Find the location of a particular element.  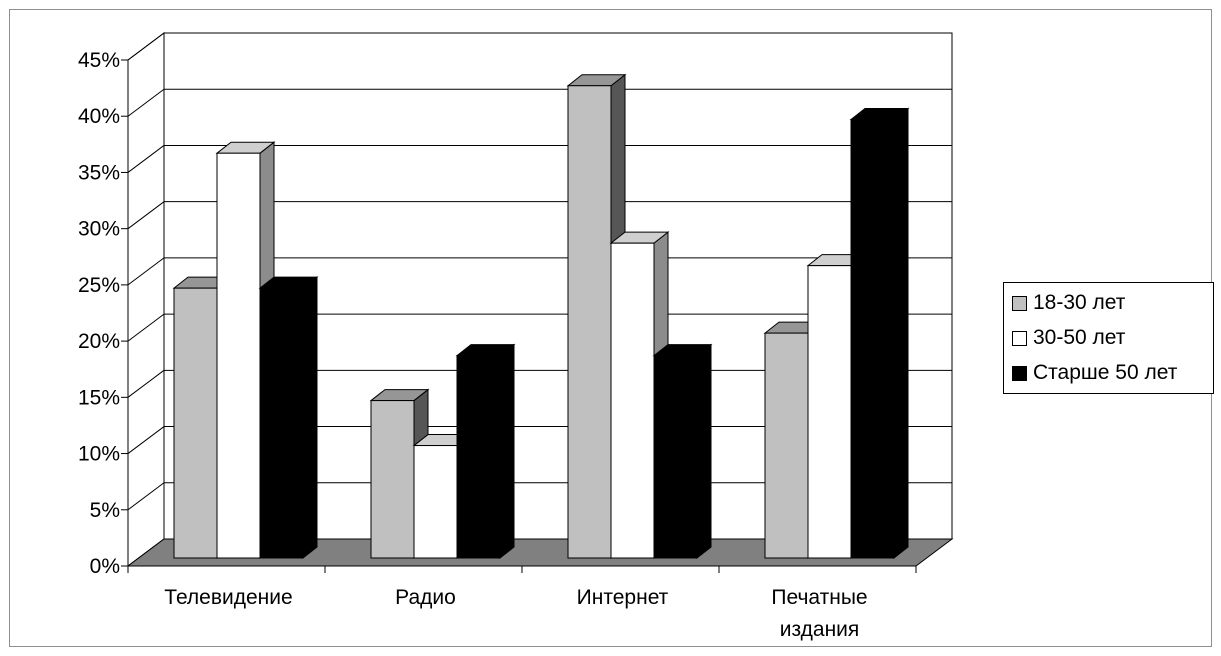

legend-item-older-50: Старше 50 лет is located at coordinates (1094, 373).